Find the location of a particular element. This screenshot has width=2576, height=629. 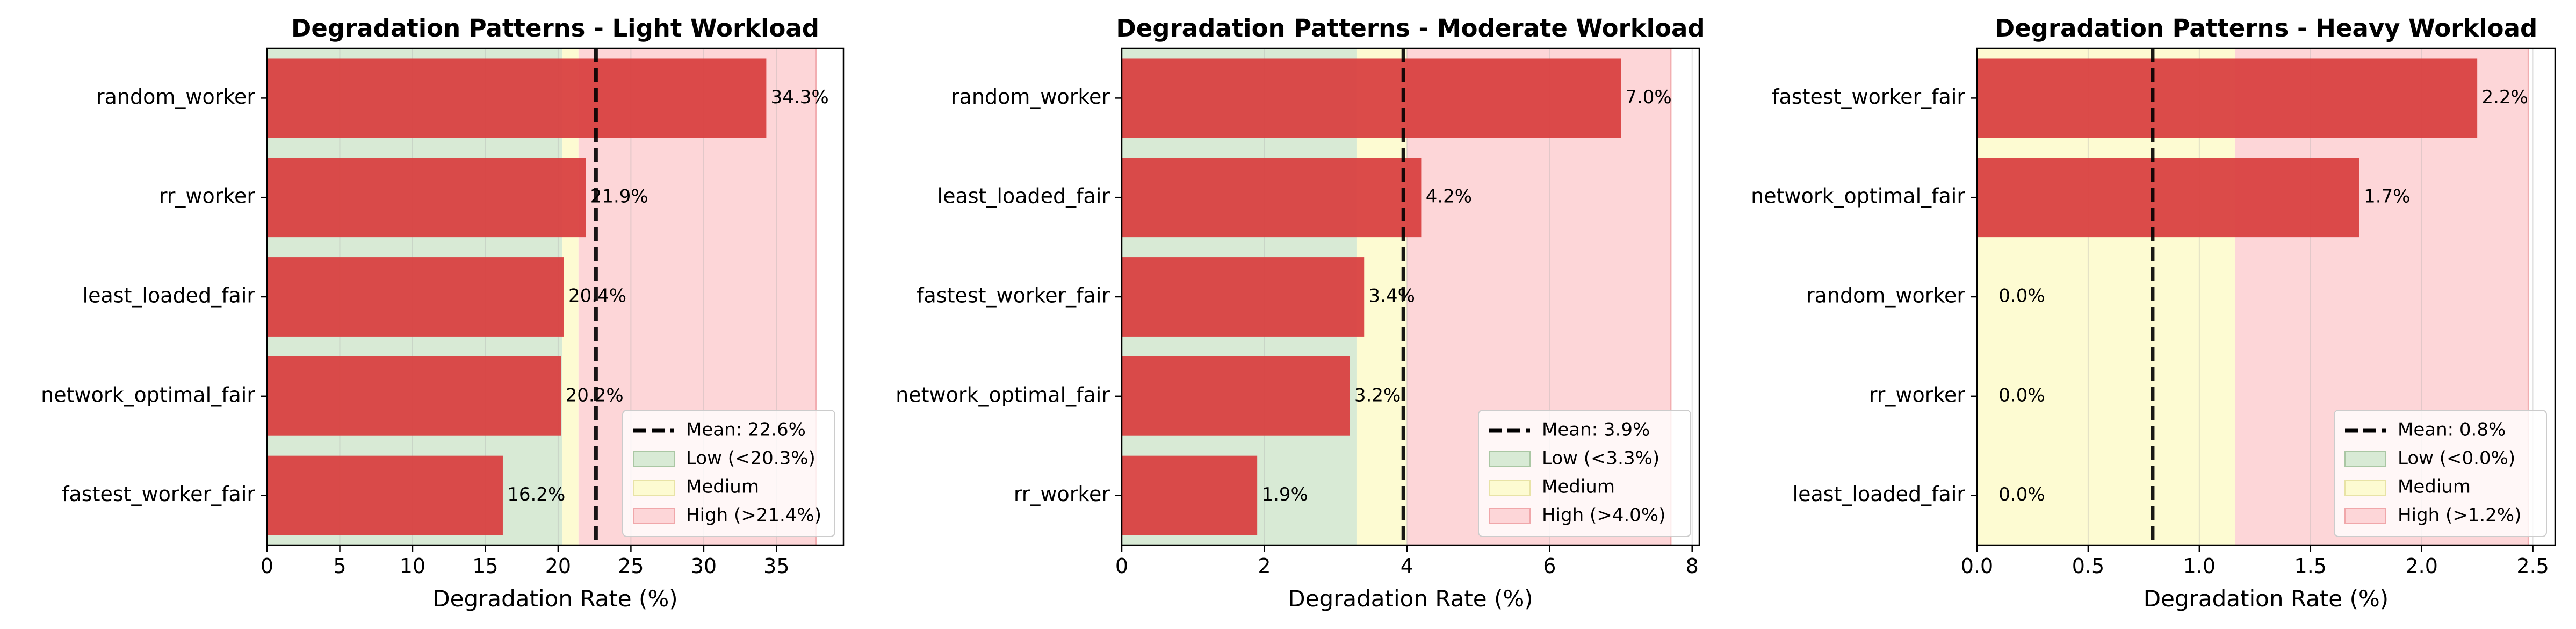

x-tick-label: 20 is located at coordinates (558, 566).